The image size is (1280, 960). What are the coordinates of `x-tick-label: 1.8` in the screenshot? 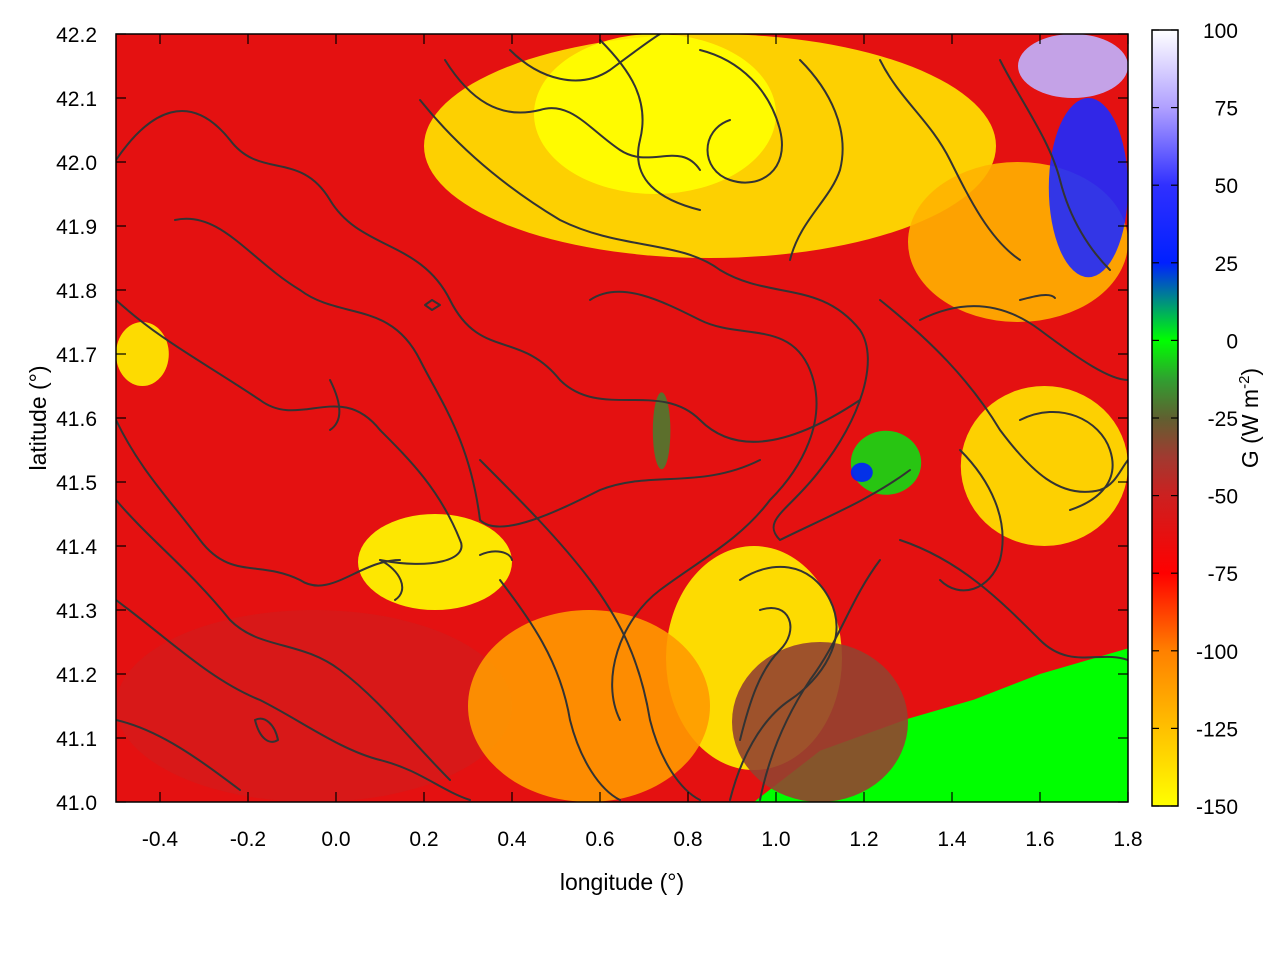 It's located at (1127, 839).